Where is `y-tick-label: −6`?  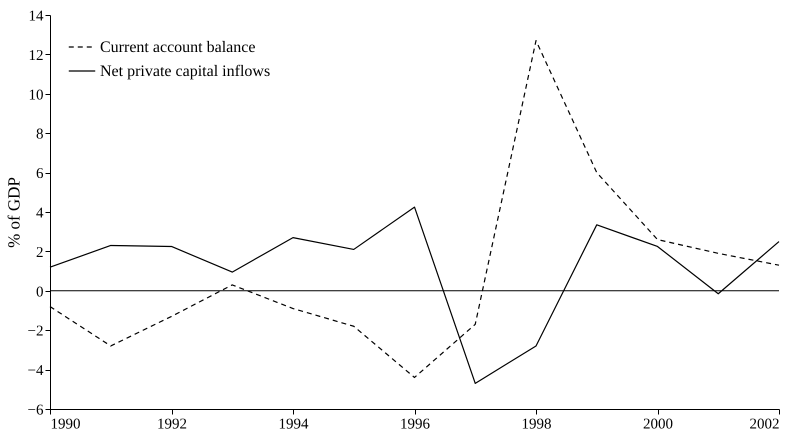
y-tick-label: −6 is located at coordinates (36, 410).